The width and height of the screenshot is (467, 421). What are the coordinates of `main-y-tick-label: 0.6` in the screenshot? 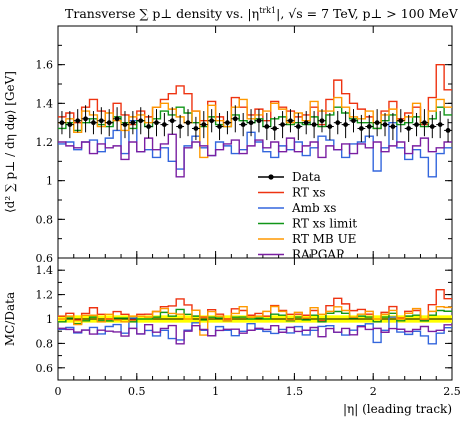 It's located at (45, 258).